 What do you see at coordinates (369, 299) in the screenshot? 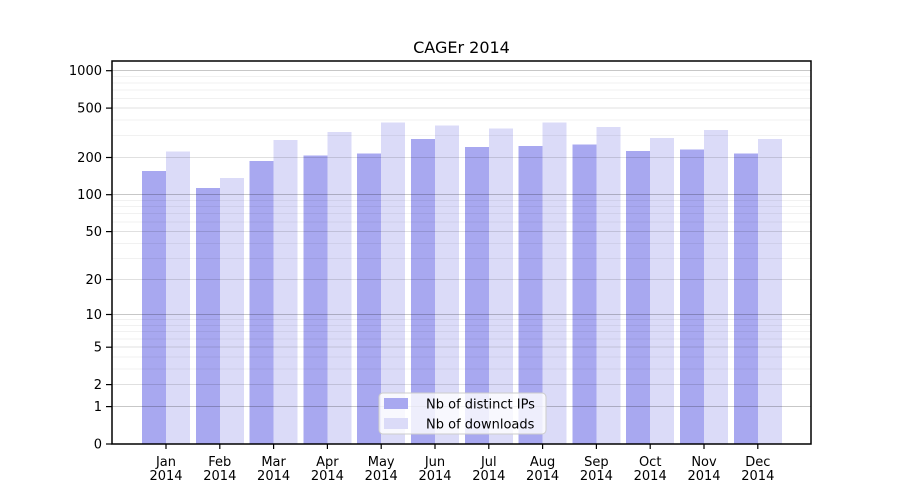
I see `bar-may-ips` at bounding box center [369, 299].